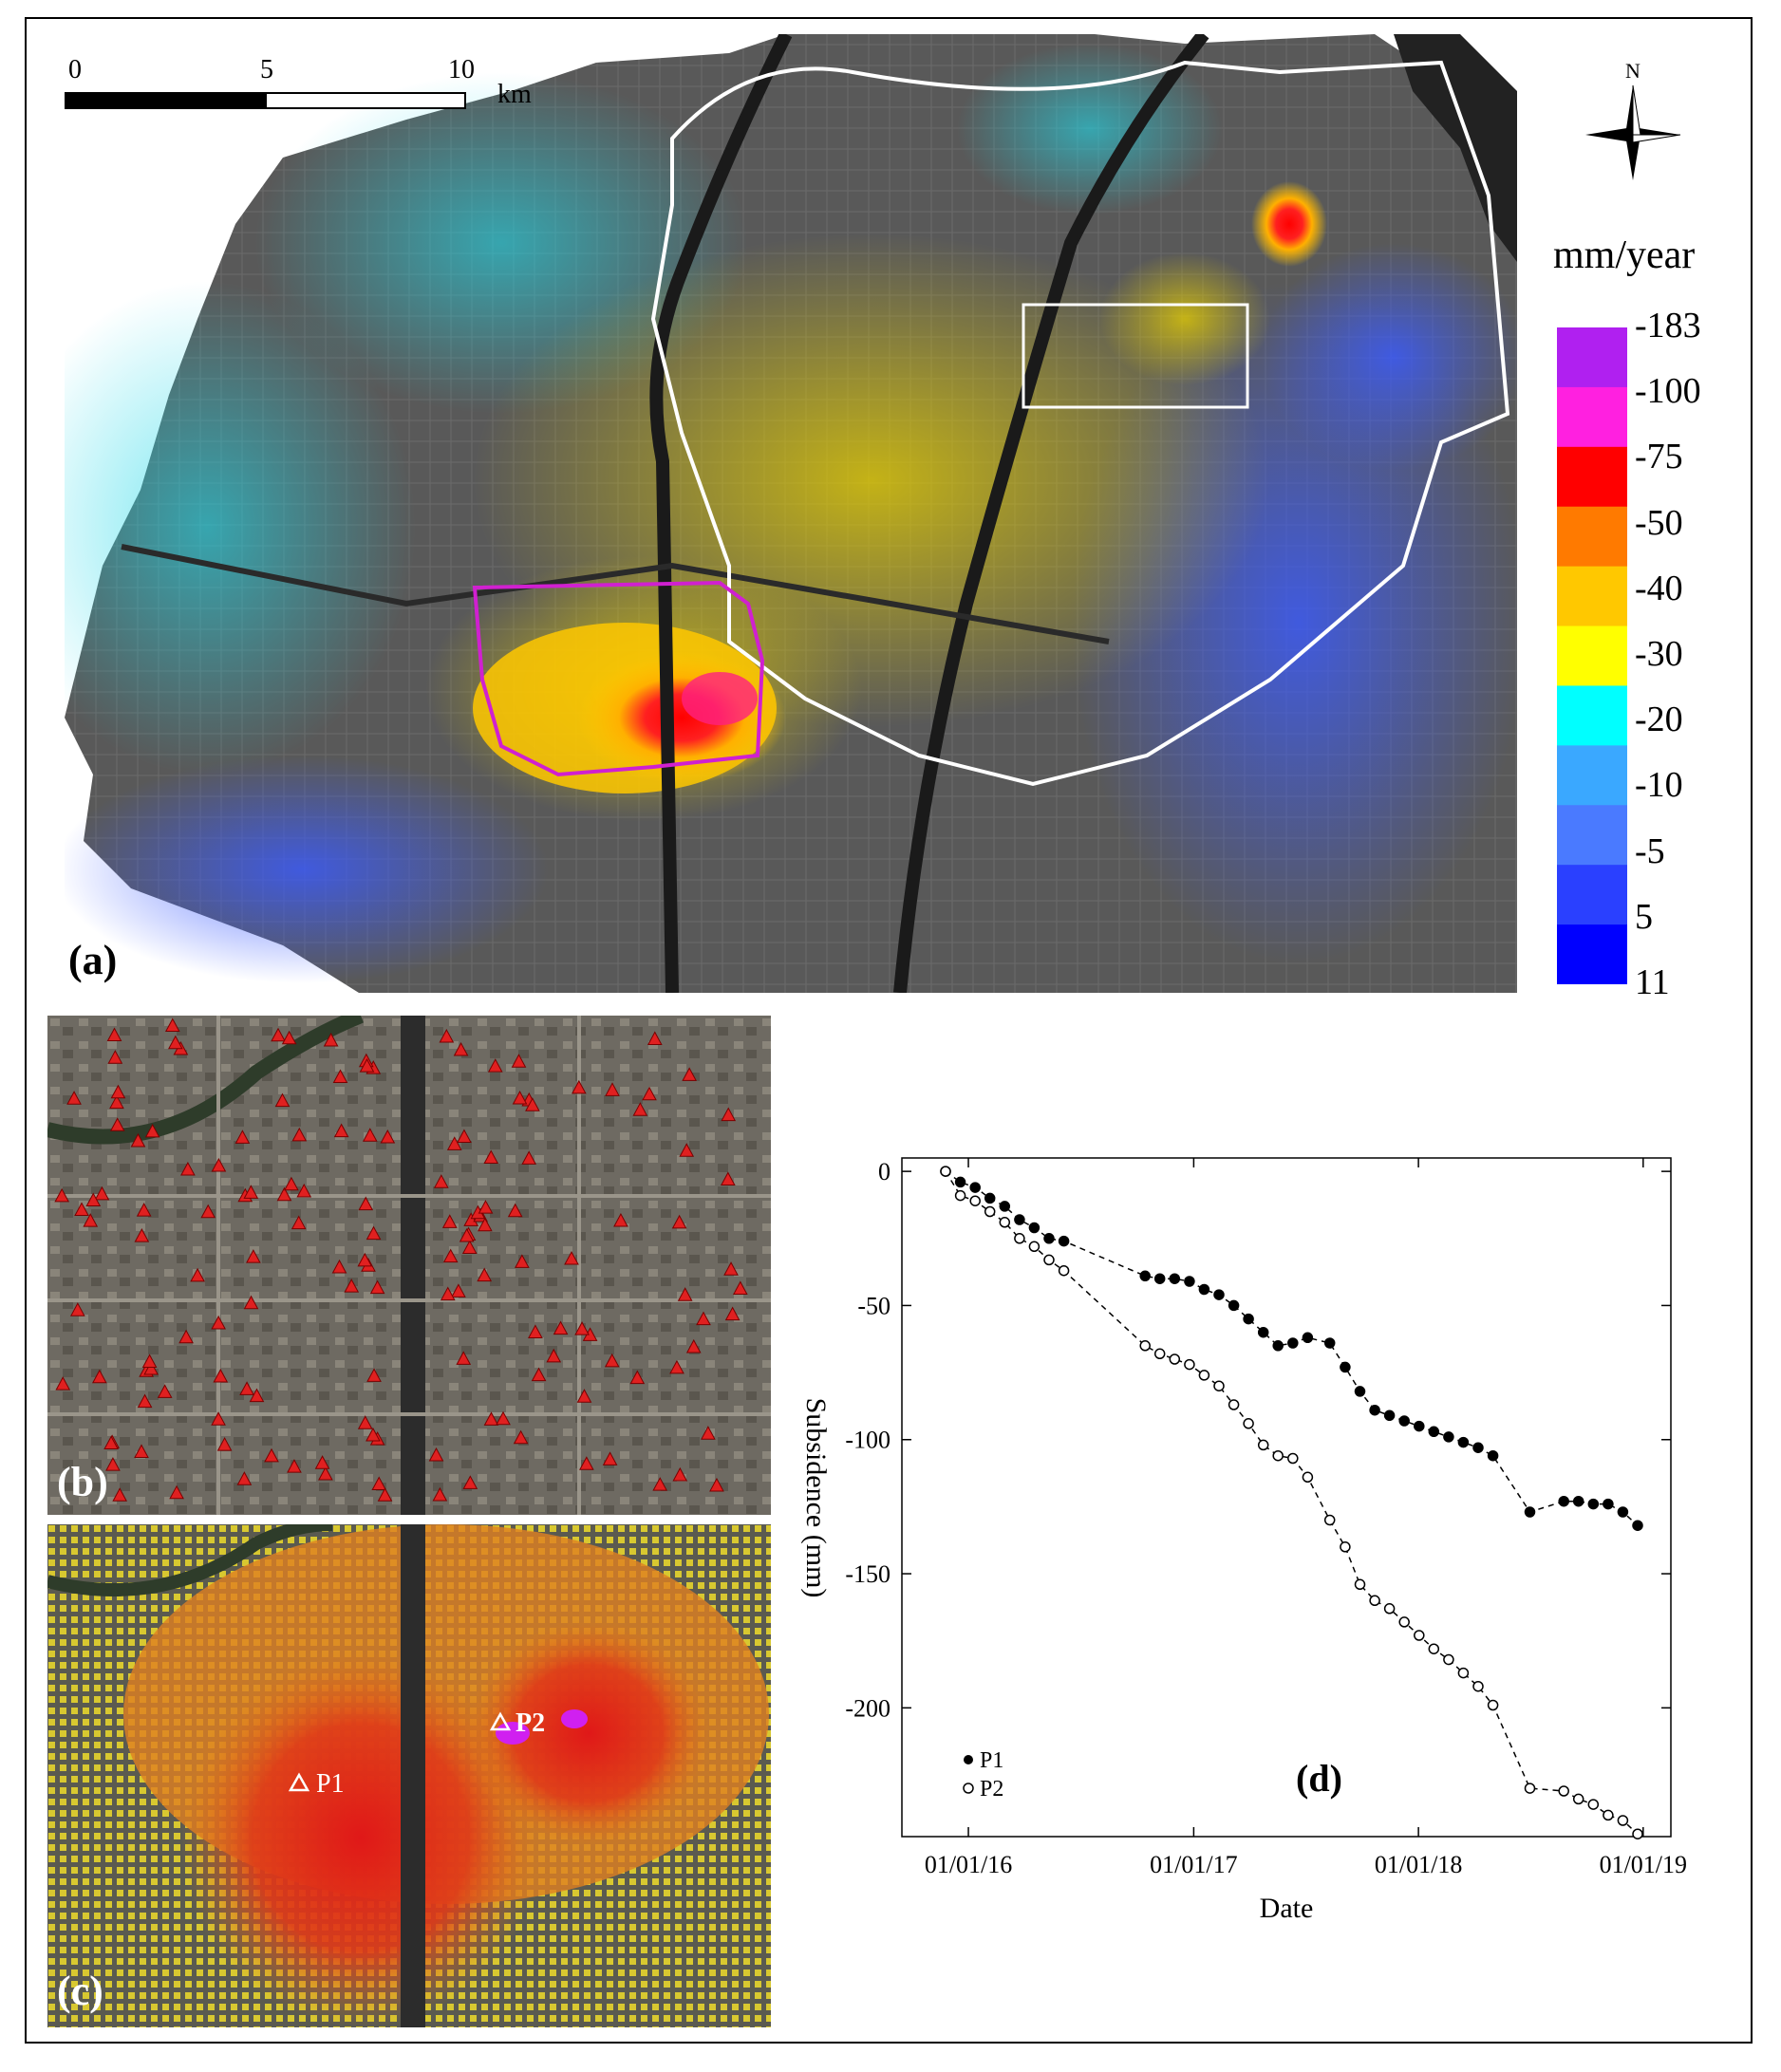 This screenshot has width=1781, height=2072. Describe the element at coordinates (409, 1265) in the screenshot. I see `ps-points-map: (b)` at that location.